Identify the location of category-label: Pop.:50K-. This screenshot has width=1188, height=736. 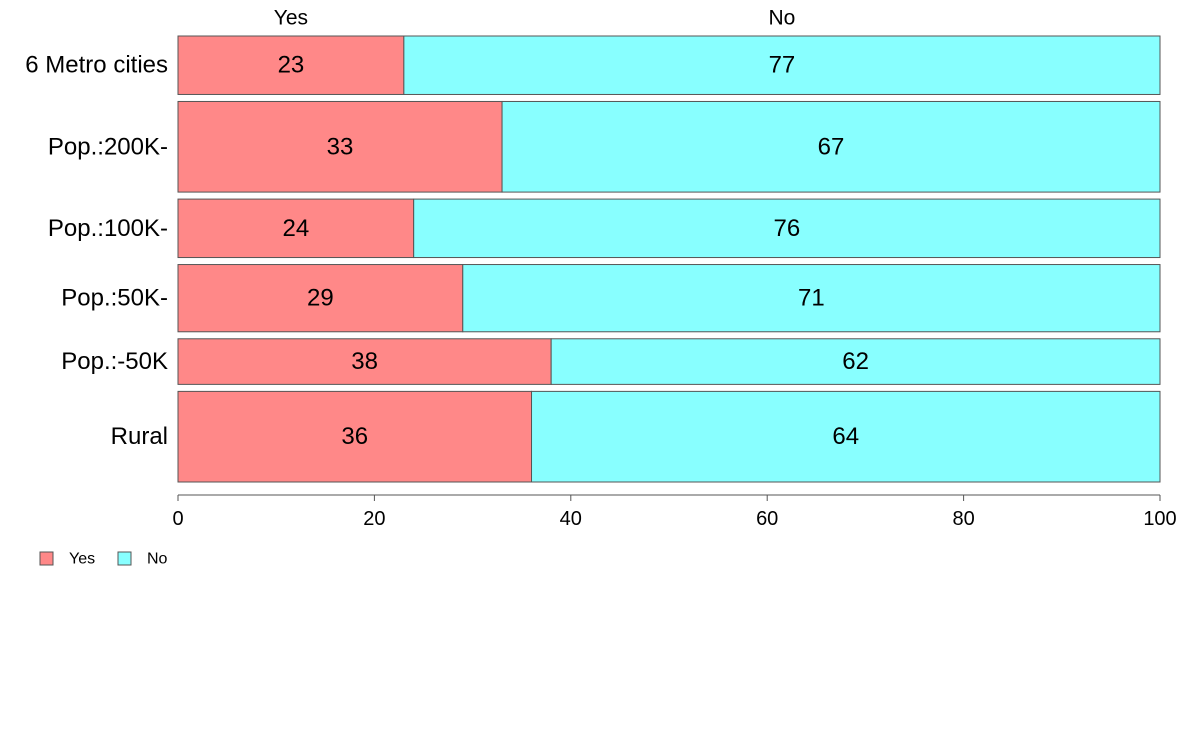
(114, 298).